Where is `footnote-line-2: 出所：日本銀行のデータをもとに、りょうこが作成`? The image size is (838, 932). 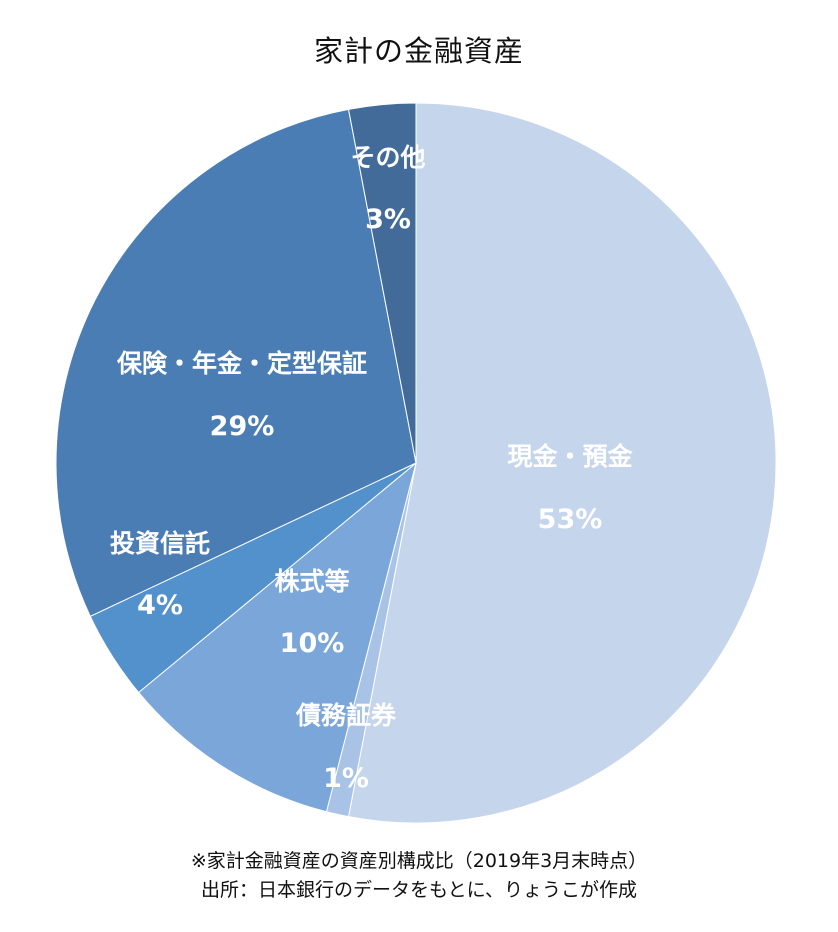 footnote-line-2: 出所：日本銀行のデータをもとに、りょうこが作成 is located at coordinates (419, 890).